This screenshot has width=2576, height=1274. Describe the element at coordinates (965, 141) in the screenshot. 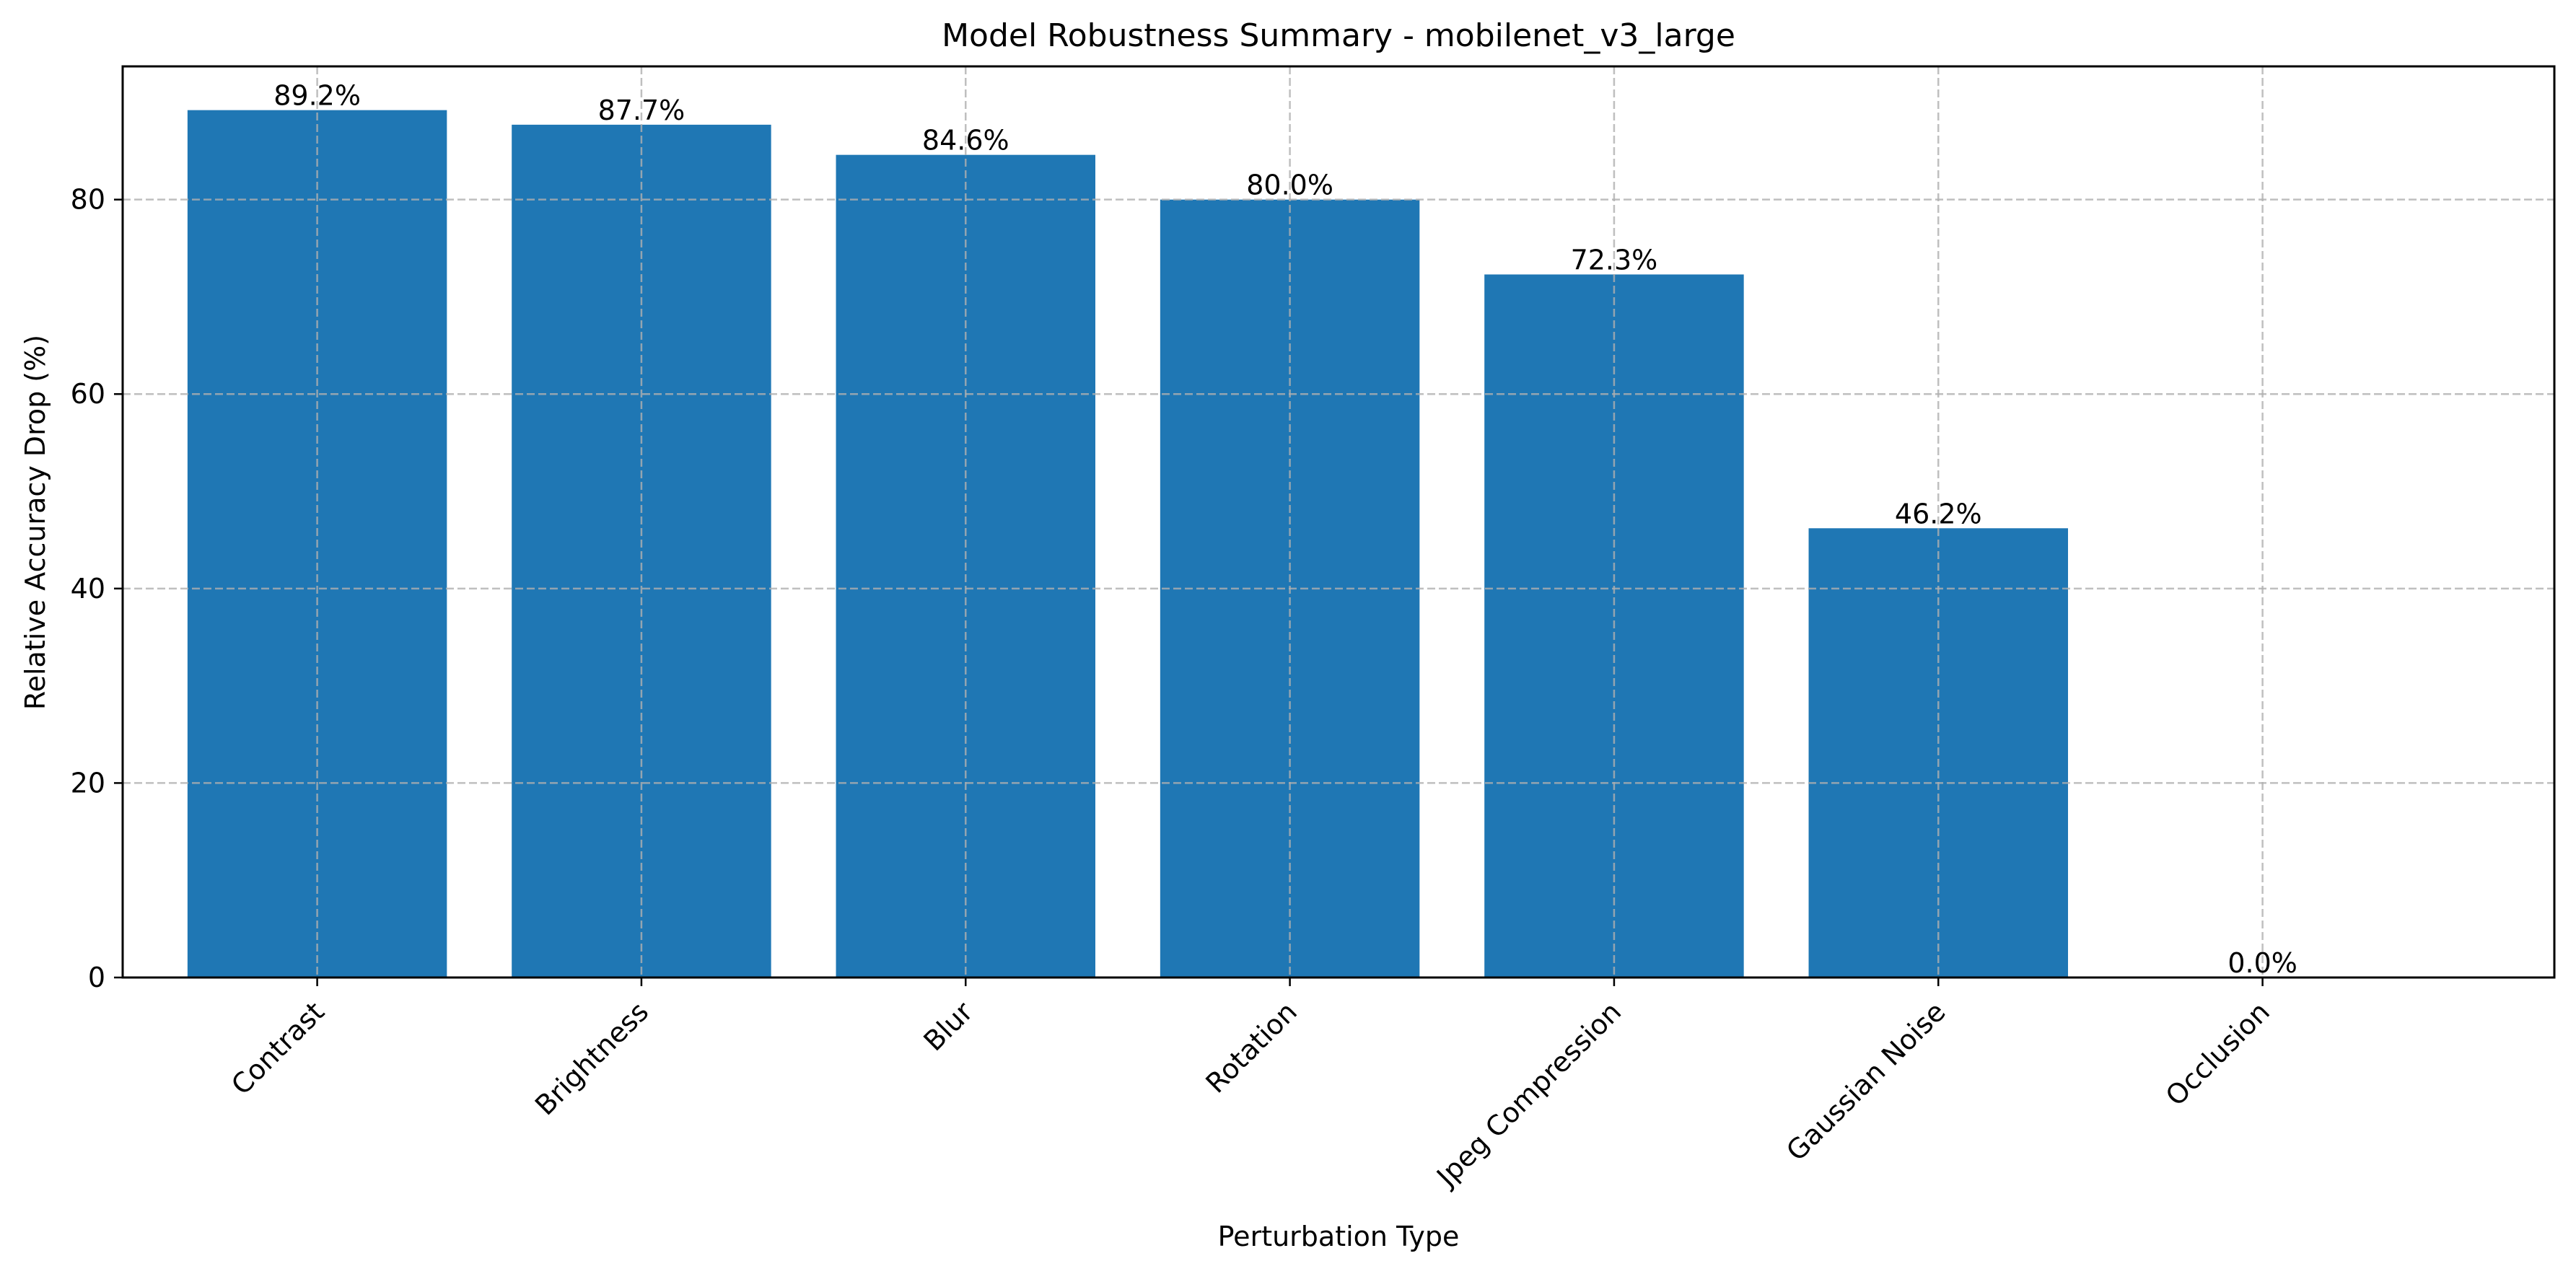

I see `data-label: 84.6%` at that location.